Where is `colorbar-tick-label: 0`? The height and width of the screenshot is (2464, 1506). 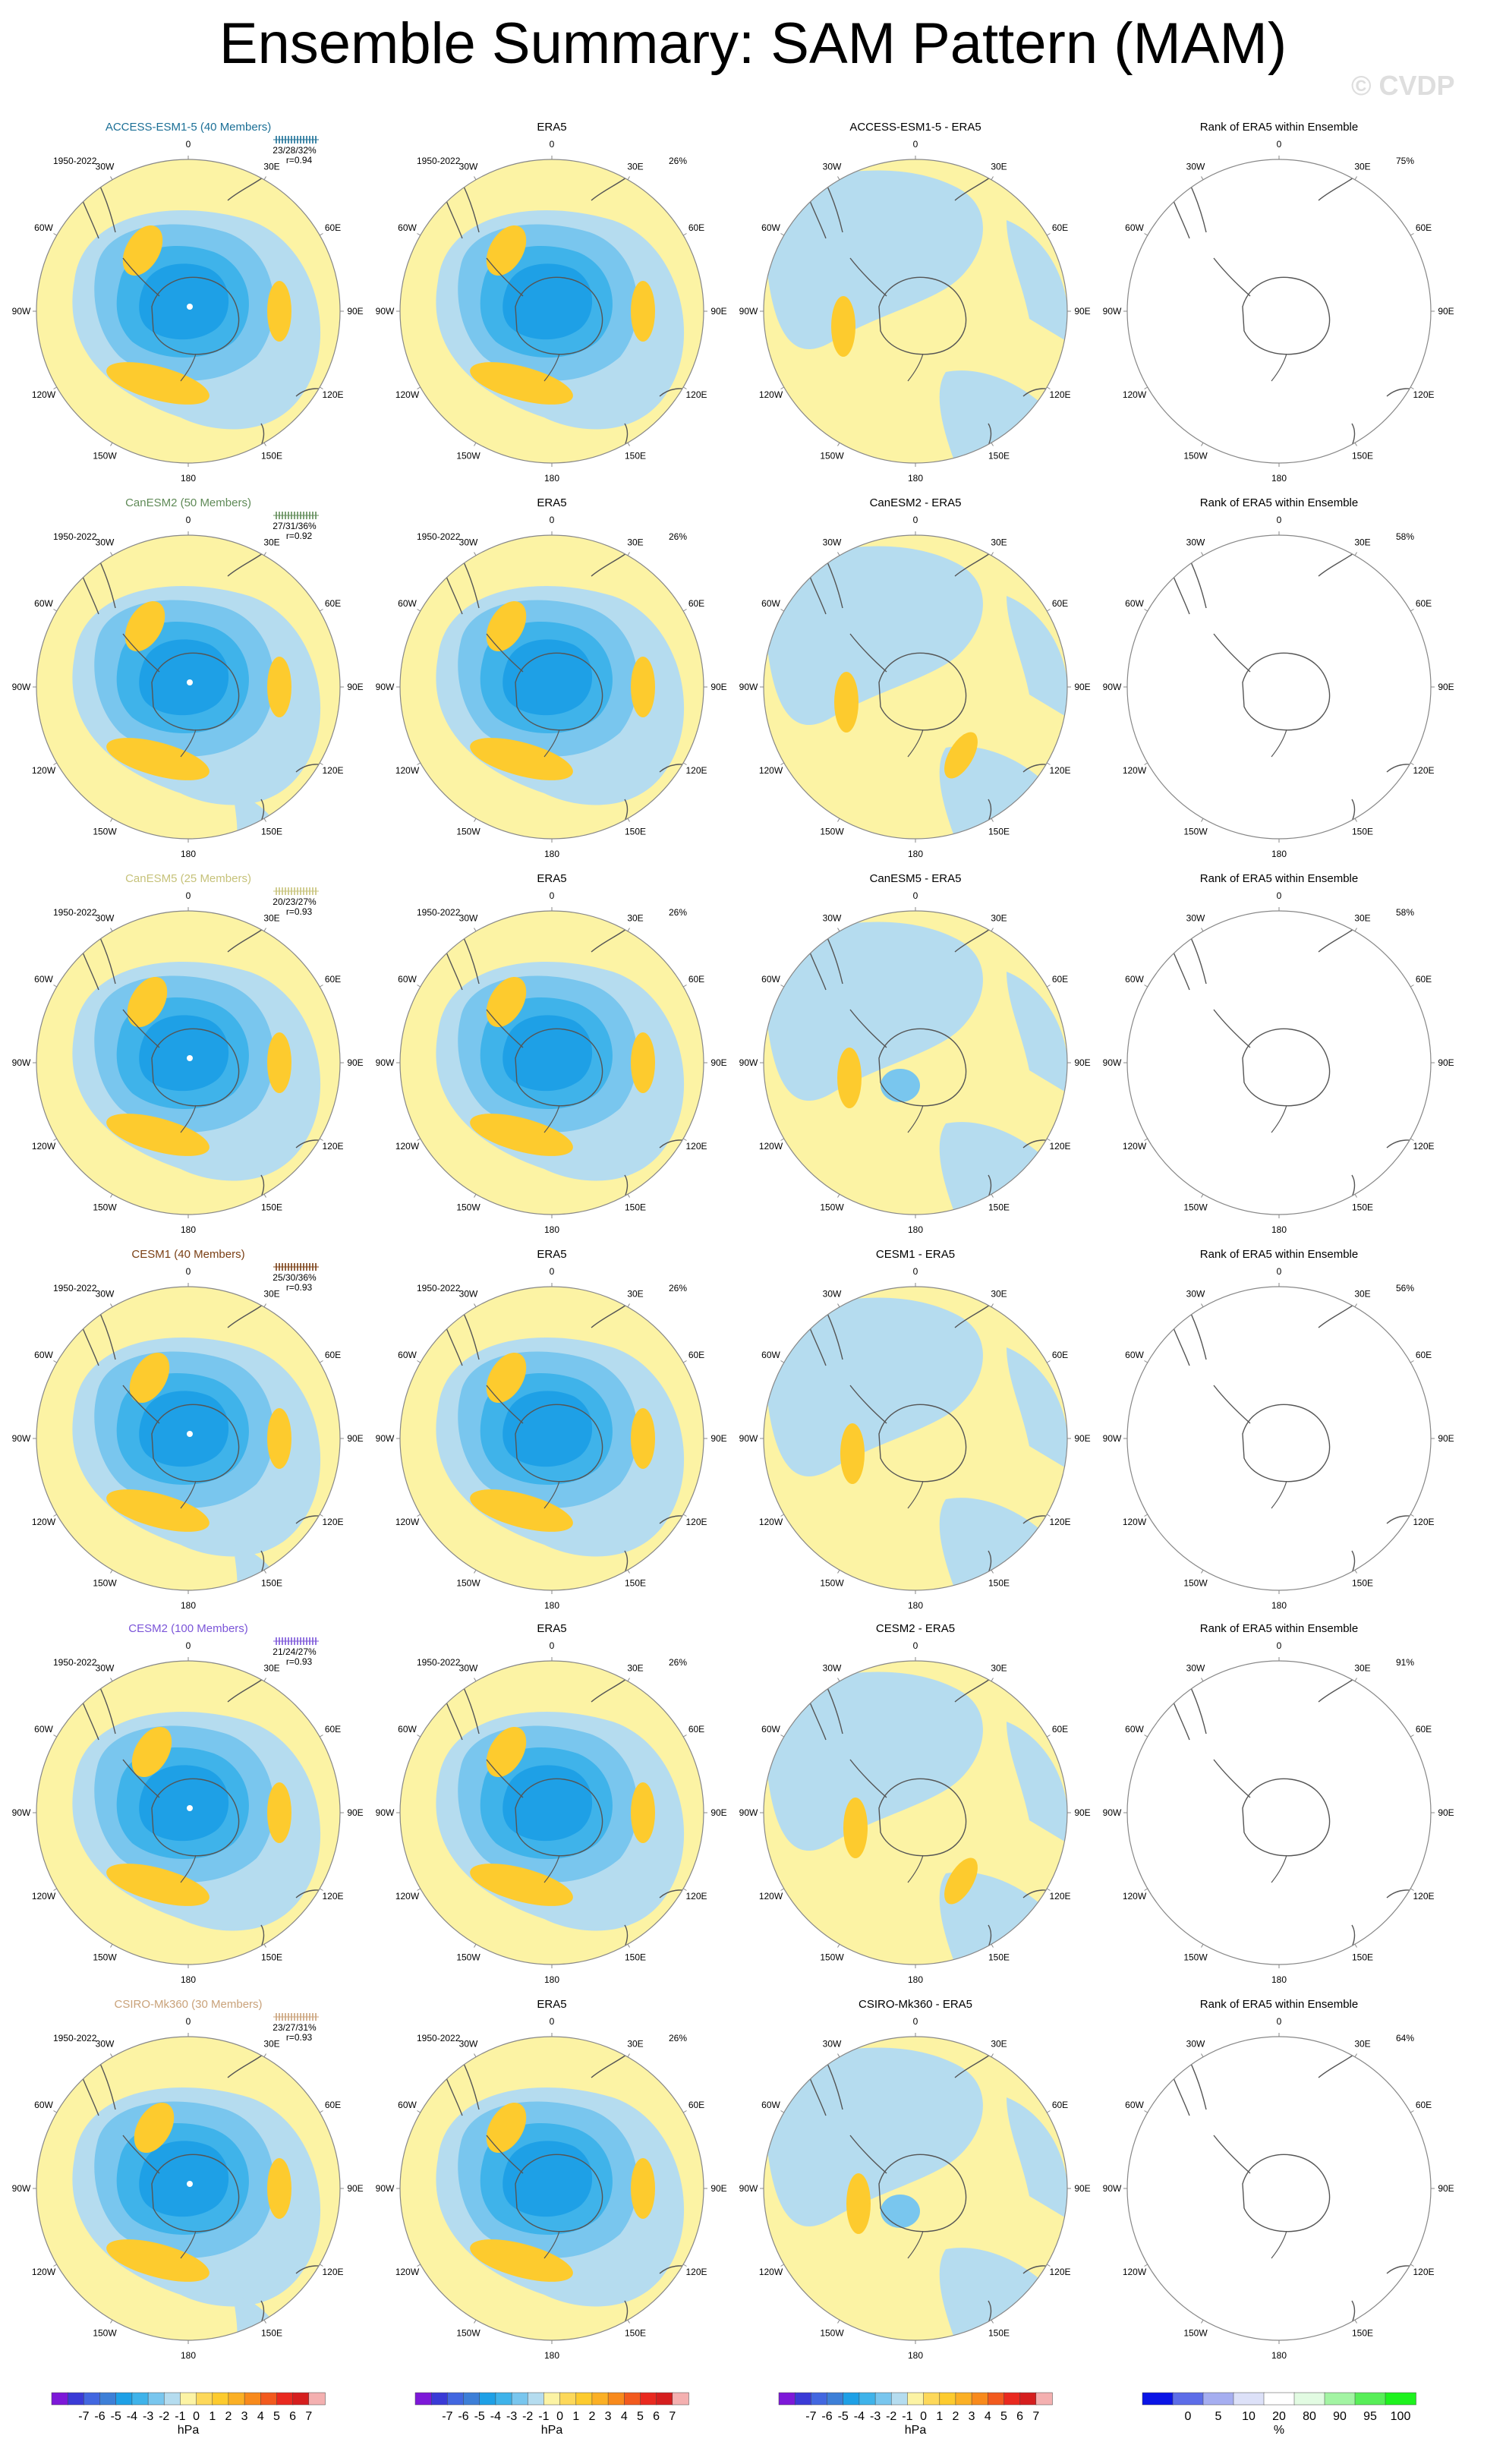
colorbar-tick-label: 0 is located at coordinates (923, 2416).